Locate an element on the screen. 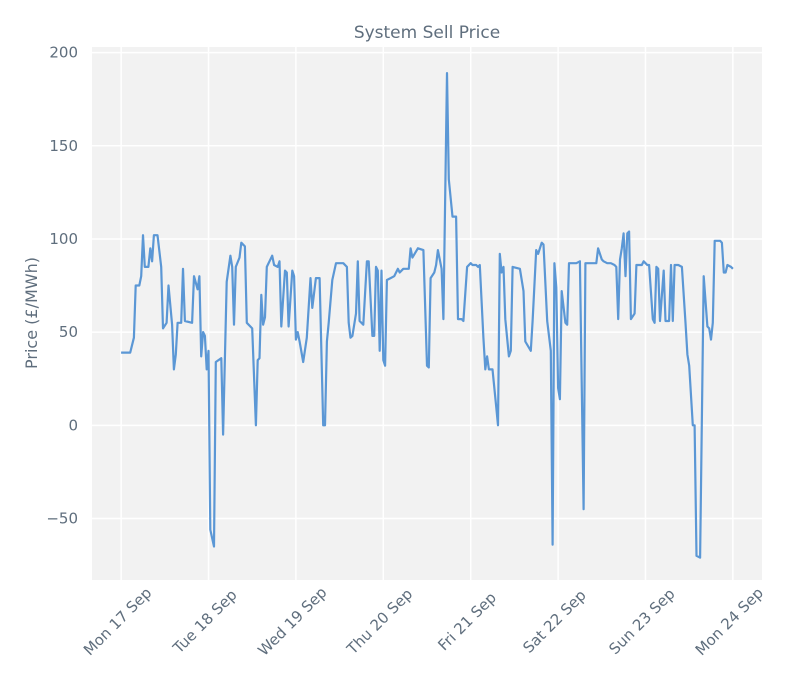 The image size is (800, 700). y-tick-label: 200 is located at coordinates (63, 53).